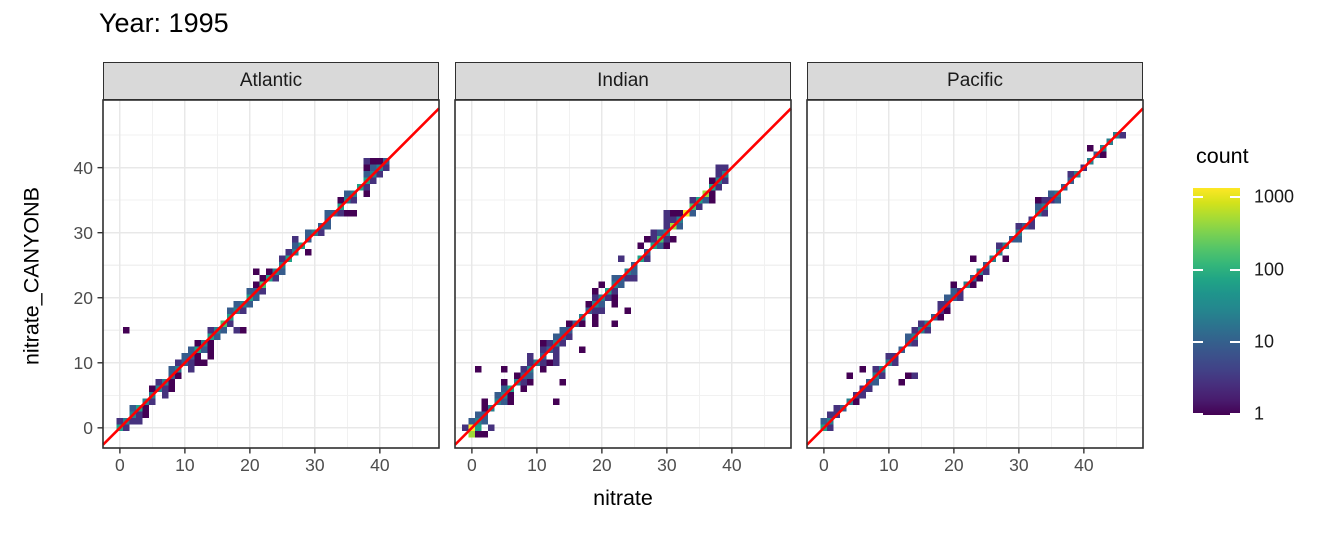 The width and height of the screenshot is (1344, 537). What do you see at coordinates (31, 276) in the screenshot?
I see `y-axis-title: nitrate_CANYONB` at bounding box center [31, 276].